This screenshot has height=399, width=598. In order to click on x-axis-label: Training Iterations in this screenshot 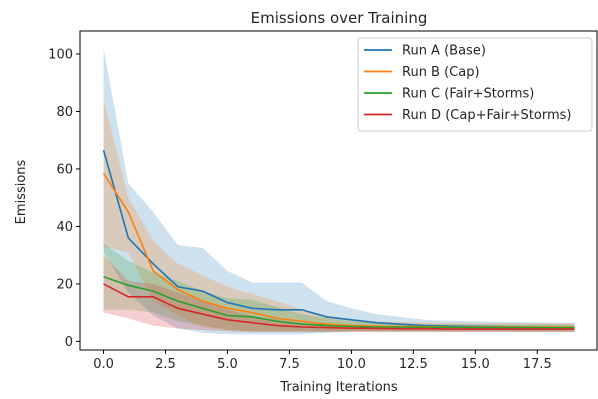, I will do `click(338, 387)`.